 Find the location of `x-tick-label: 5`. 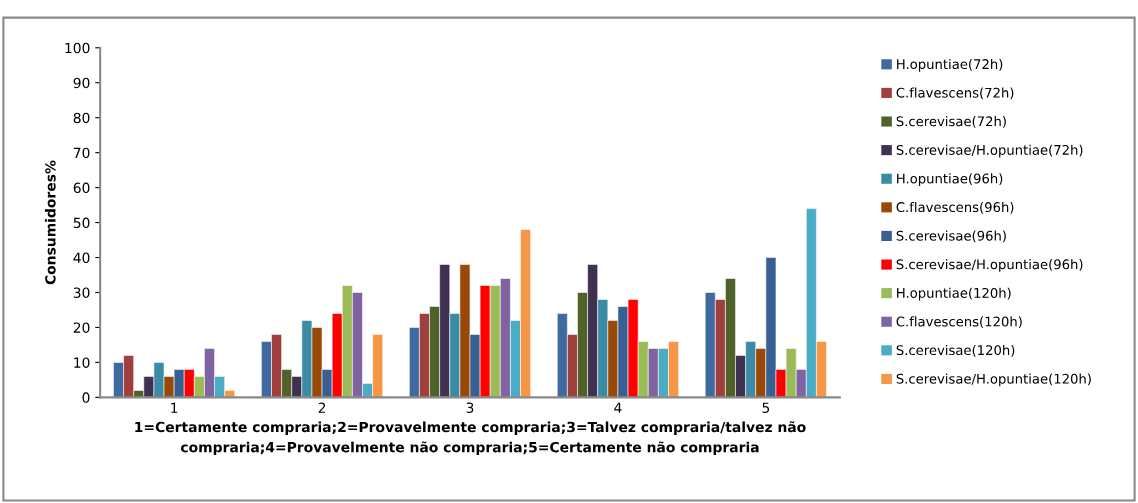

x-tick-label: 5 is located at coordinates (766, 407).